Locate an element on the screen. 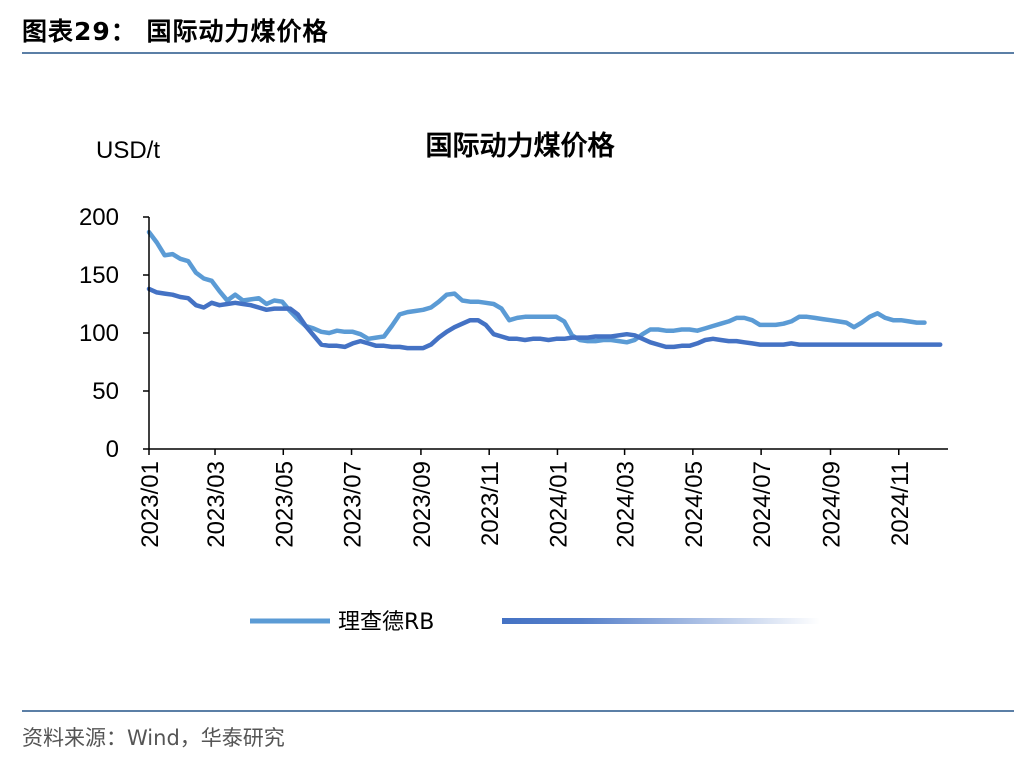 The height and width of the screenshot is (760, 1036). y-axis: 0 50 100 150 200 is located at coordinates (114, 333).